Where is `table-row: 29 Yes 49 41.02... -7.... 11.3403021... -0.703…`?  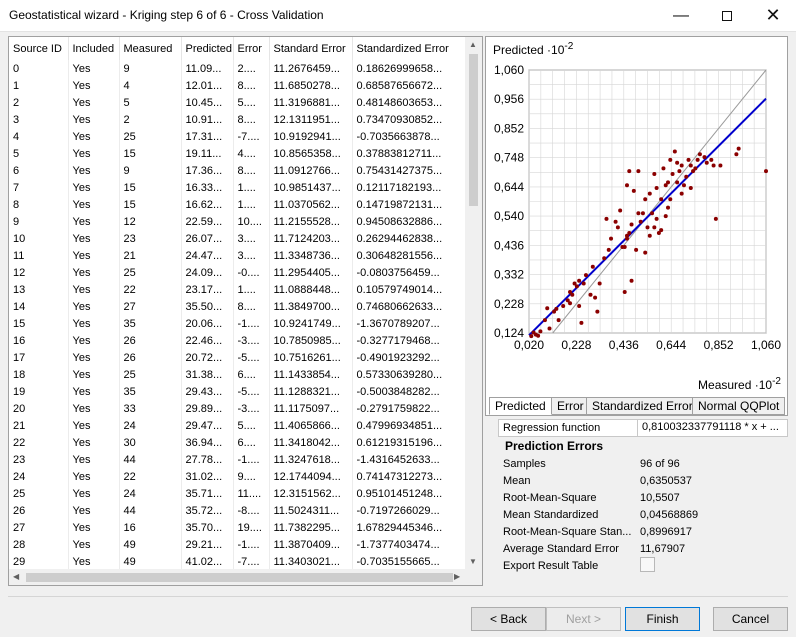 table-row: 29 Yes 49 41.02... -7.... 11.3403021... -0.703… is located at coordinates (237, 561).